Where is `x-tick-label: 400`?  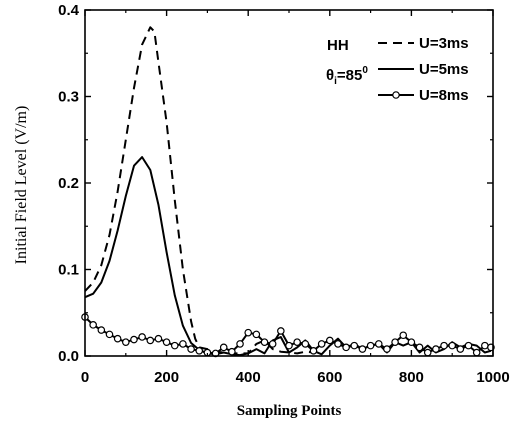 x-tick-label: 400 is located at coordinates (248, 377).